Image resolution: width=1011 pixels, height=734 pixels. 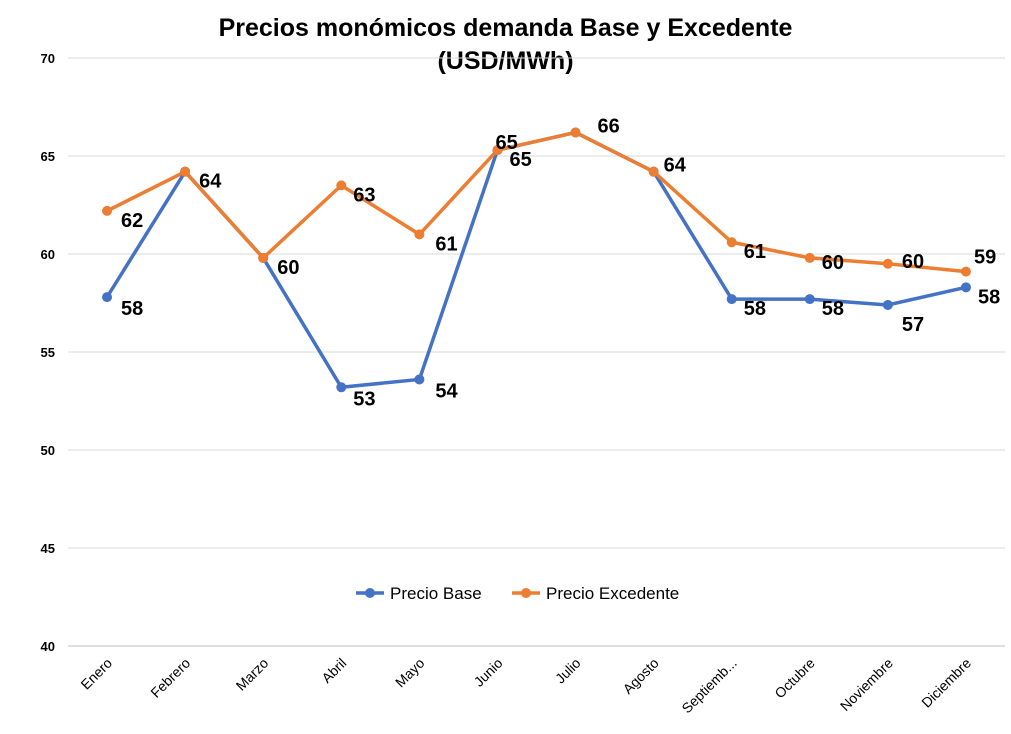 What do you see at coordinates (609, 126) in the screenshot?
I see `data-label: 66` at bounding box center [609, 126].